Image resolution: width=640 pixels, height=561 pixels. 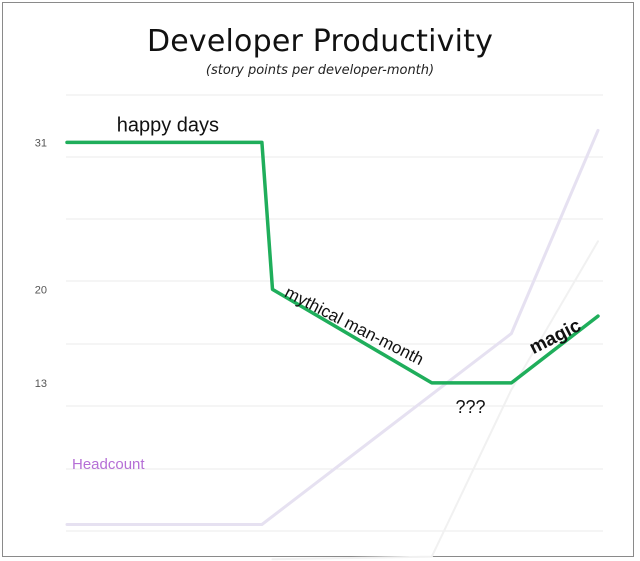 I want to click on annotation-qqq: ???, so click(x=471, y=407).